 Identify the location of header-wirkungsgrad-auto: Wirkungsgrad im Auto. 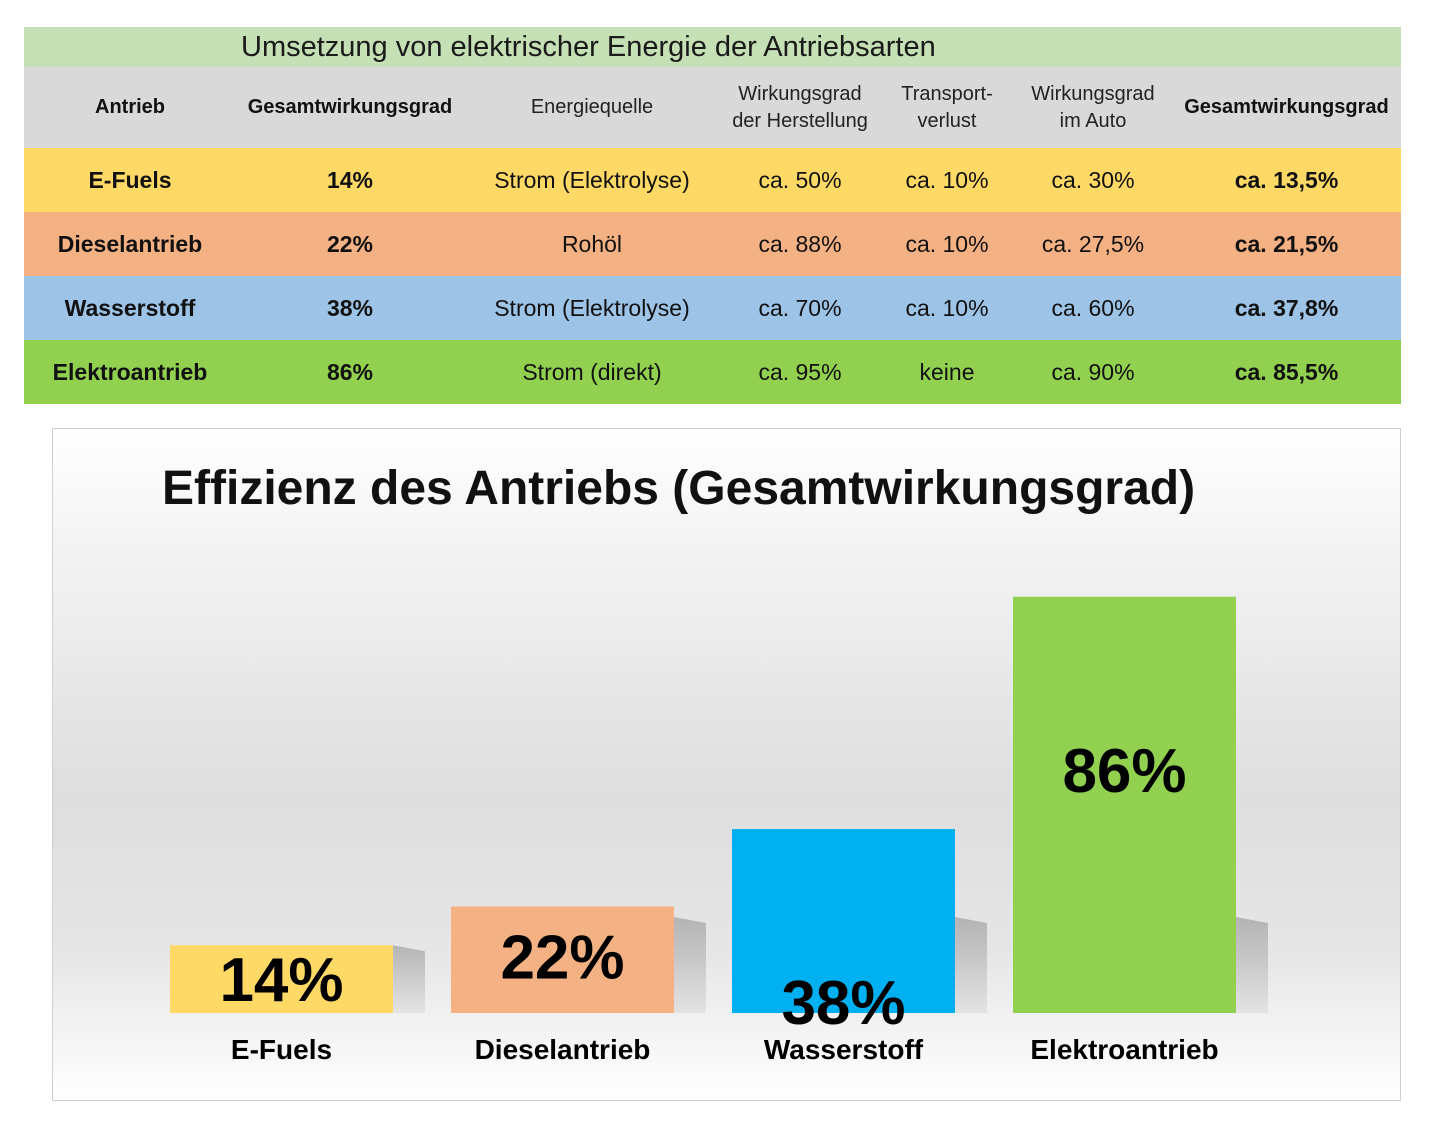
(1093, 107).